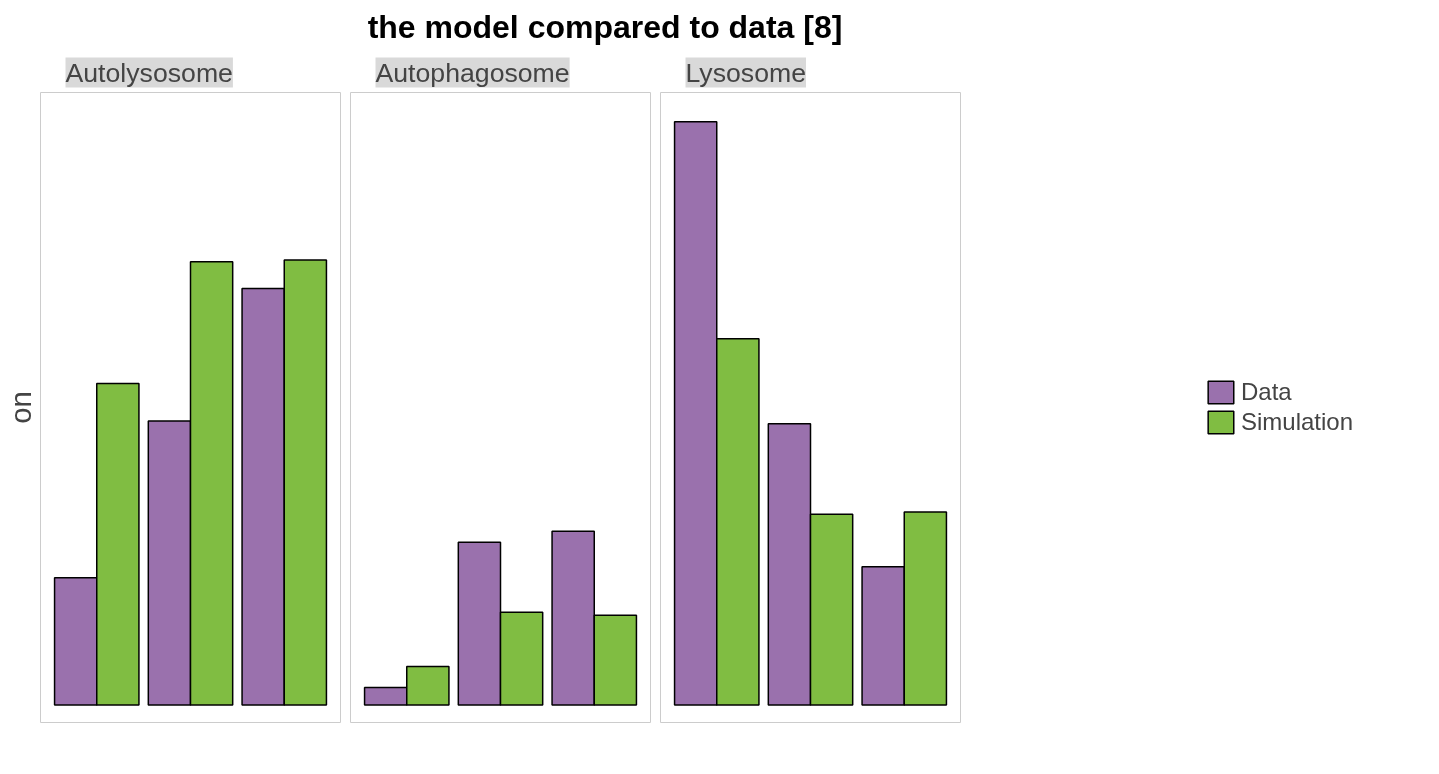 The width and height of the screenshot is (1439, 774). Describe the element at coordinates (745, 72) in the screenshot. I see `text: Lysosome` at that location.